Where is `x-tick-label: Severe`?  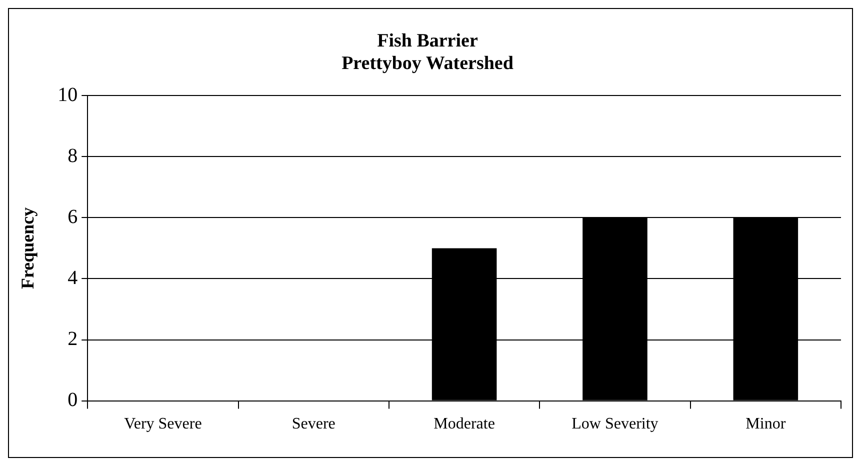 x-tick-label: Severe is located at coordinates (314, 424).